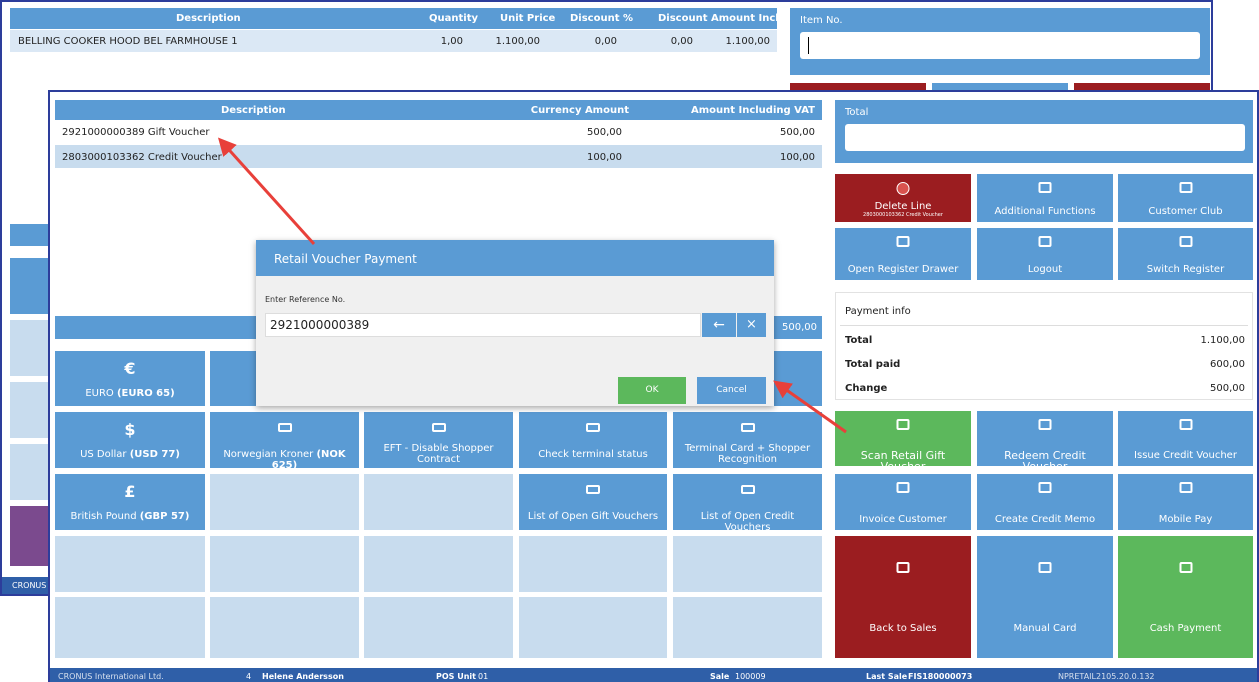 This screenshot has height=682, width=1259. What do you see at coordinates (438, 440) in the screenshot?
I see `tile: EFT - Disable Shopper Contract` at bounding box center [438, 440].